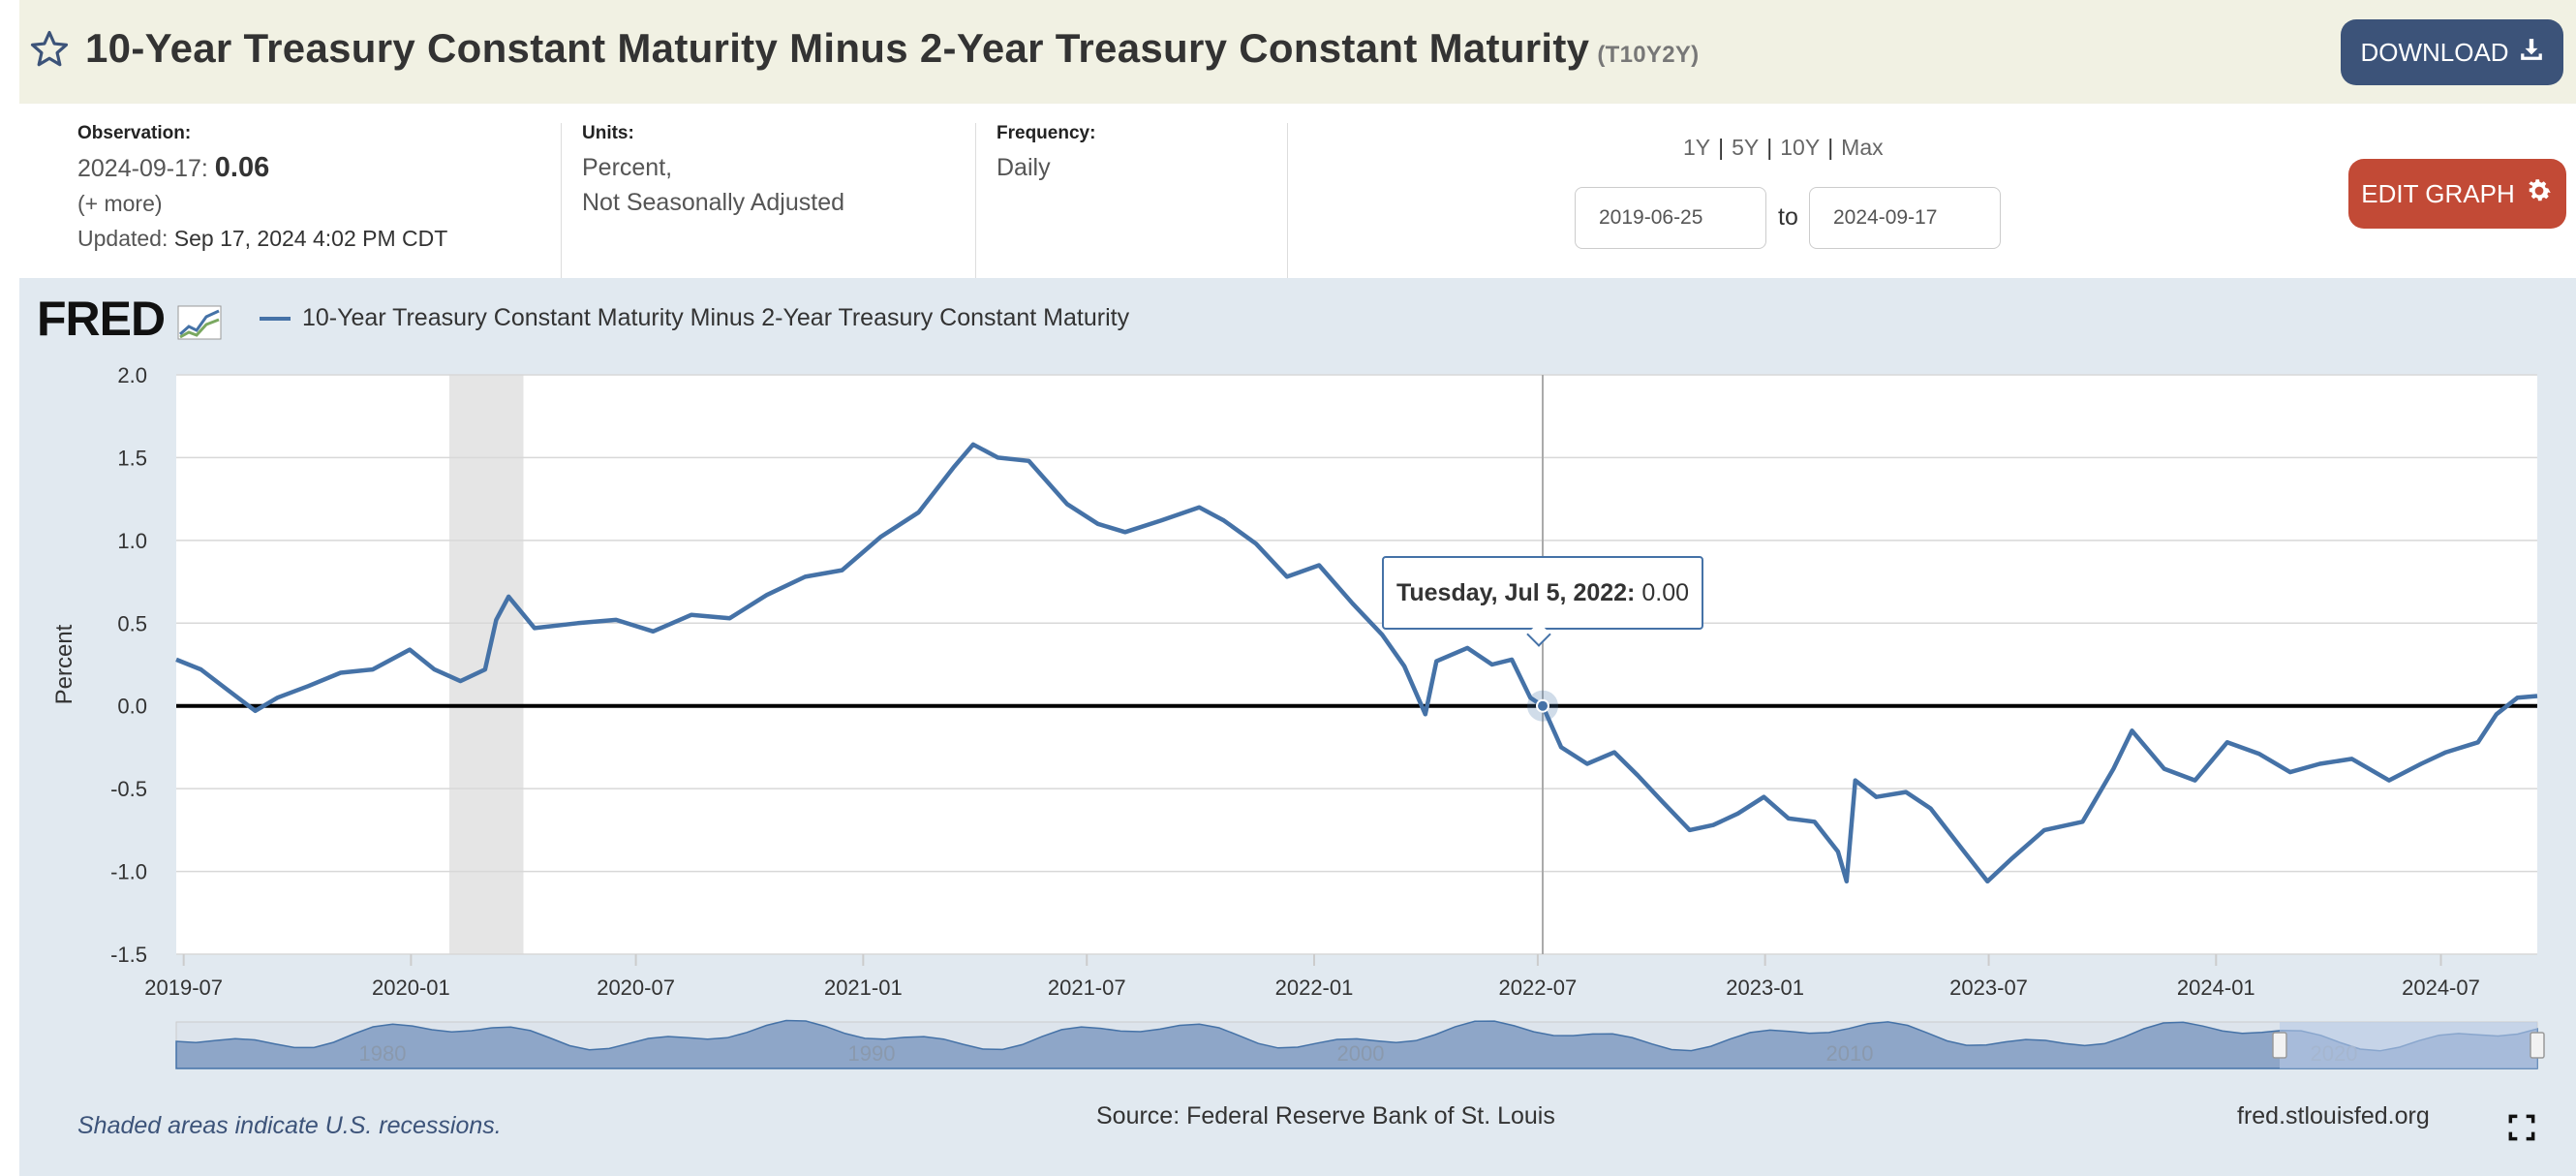 The image size is (2576, 1176). What do you see at coordinates (275, 318) in the screenshot?
I see `legend-swatch` at bounding box center [275, 318].